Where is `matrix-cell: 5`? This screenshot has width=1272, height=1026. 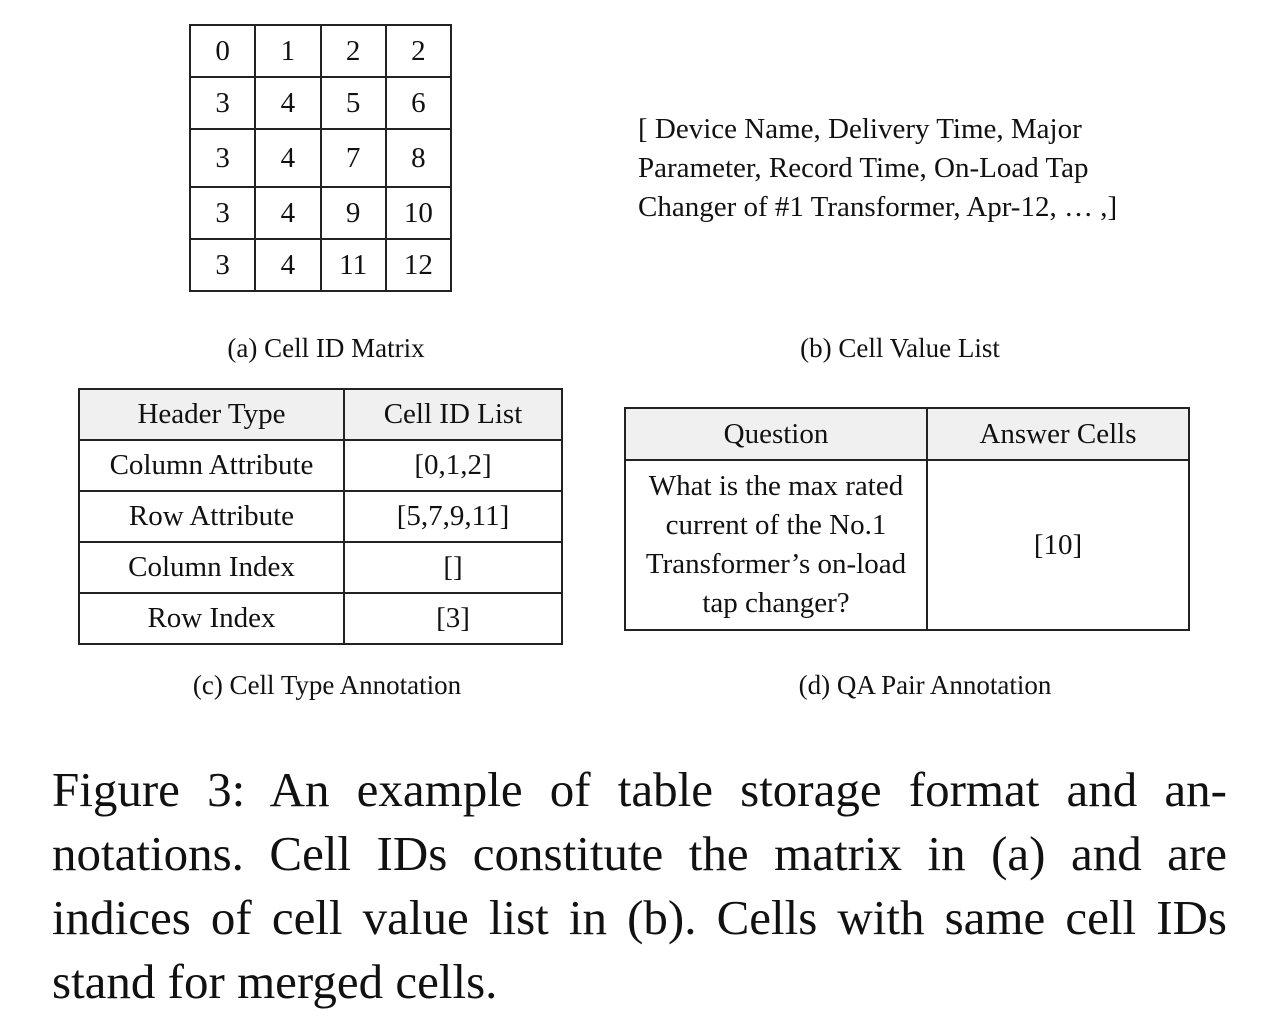 matrix-cell: 5 is located at coordinates (353, 103).